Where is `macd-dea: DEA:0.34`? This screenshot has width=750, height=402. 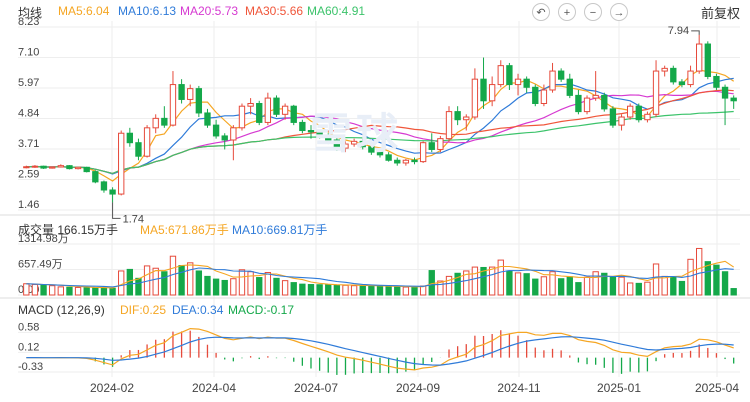 macd-dea: DEA:0.34 is located at coordinates (198, 310).